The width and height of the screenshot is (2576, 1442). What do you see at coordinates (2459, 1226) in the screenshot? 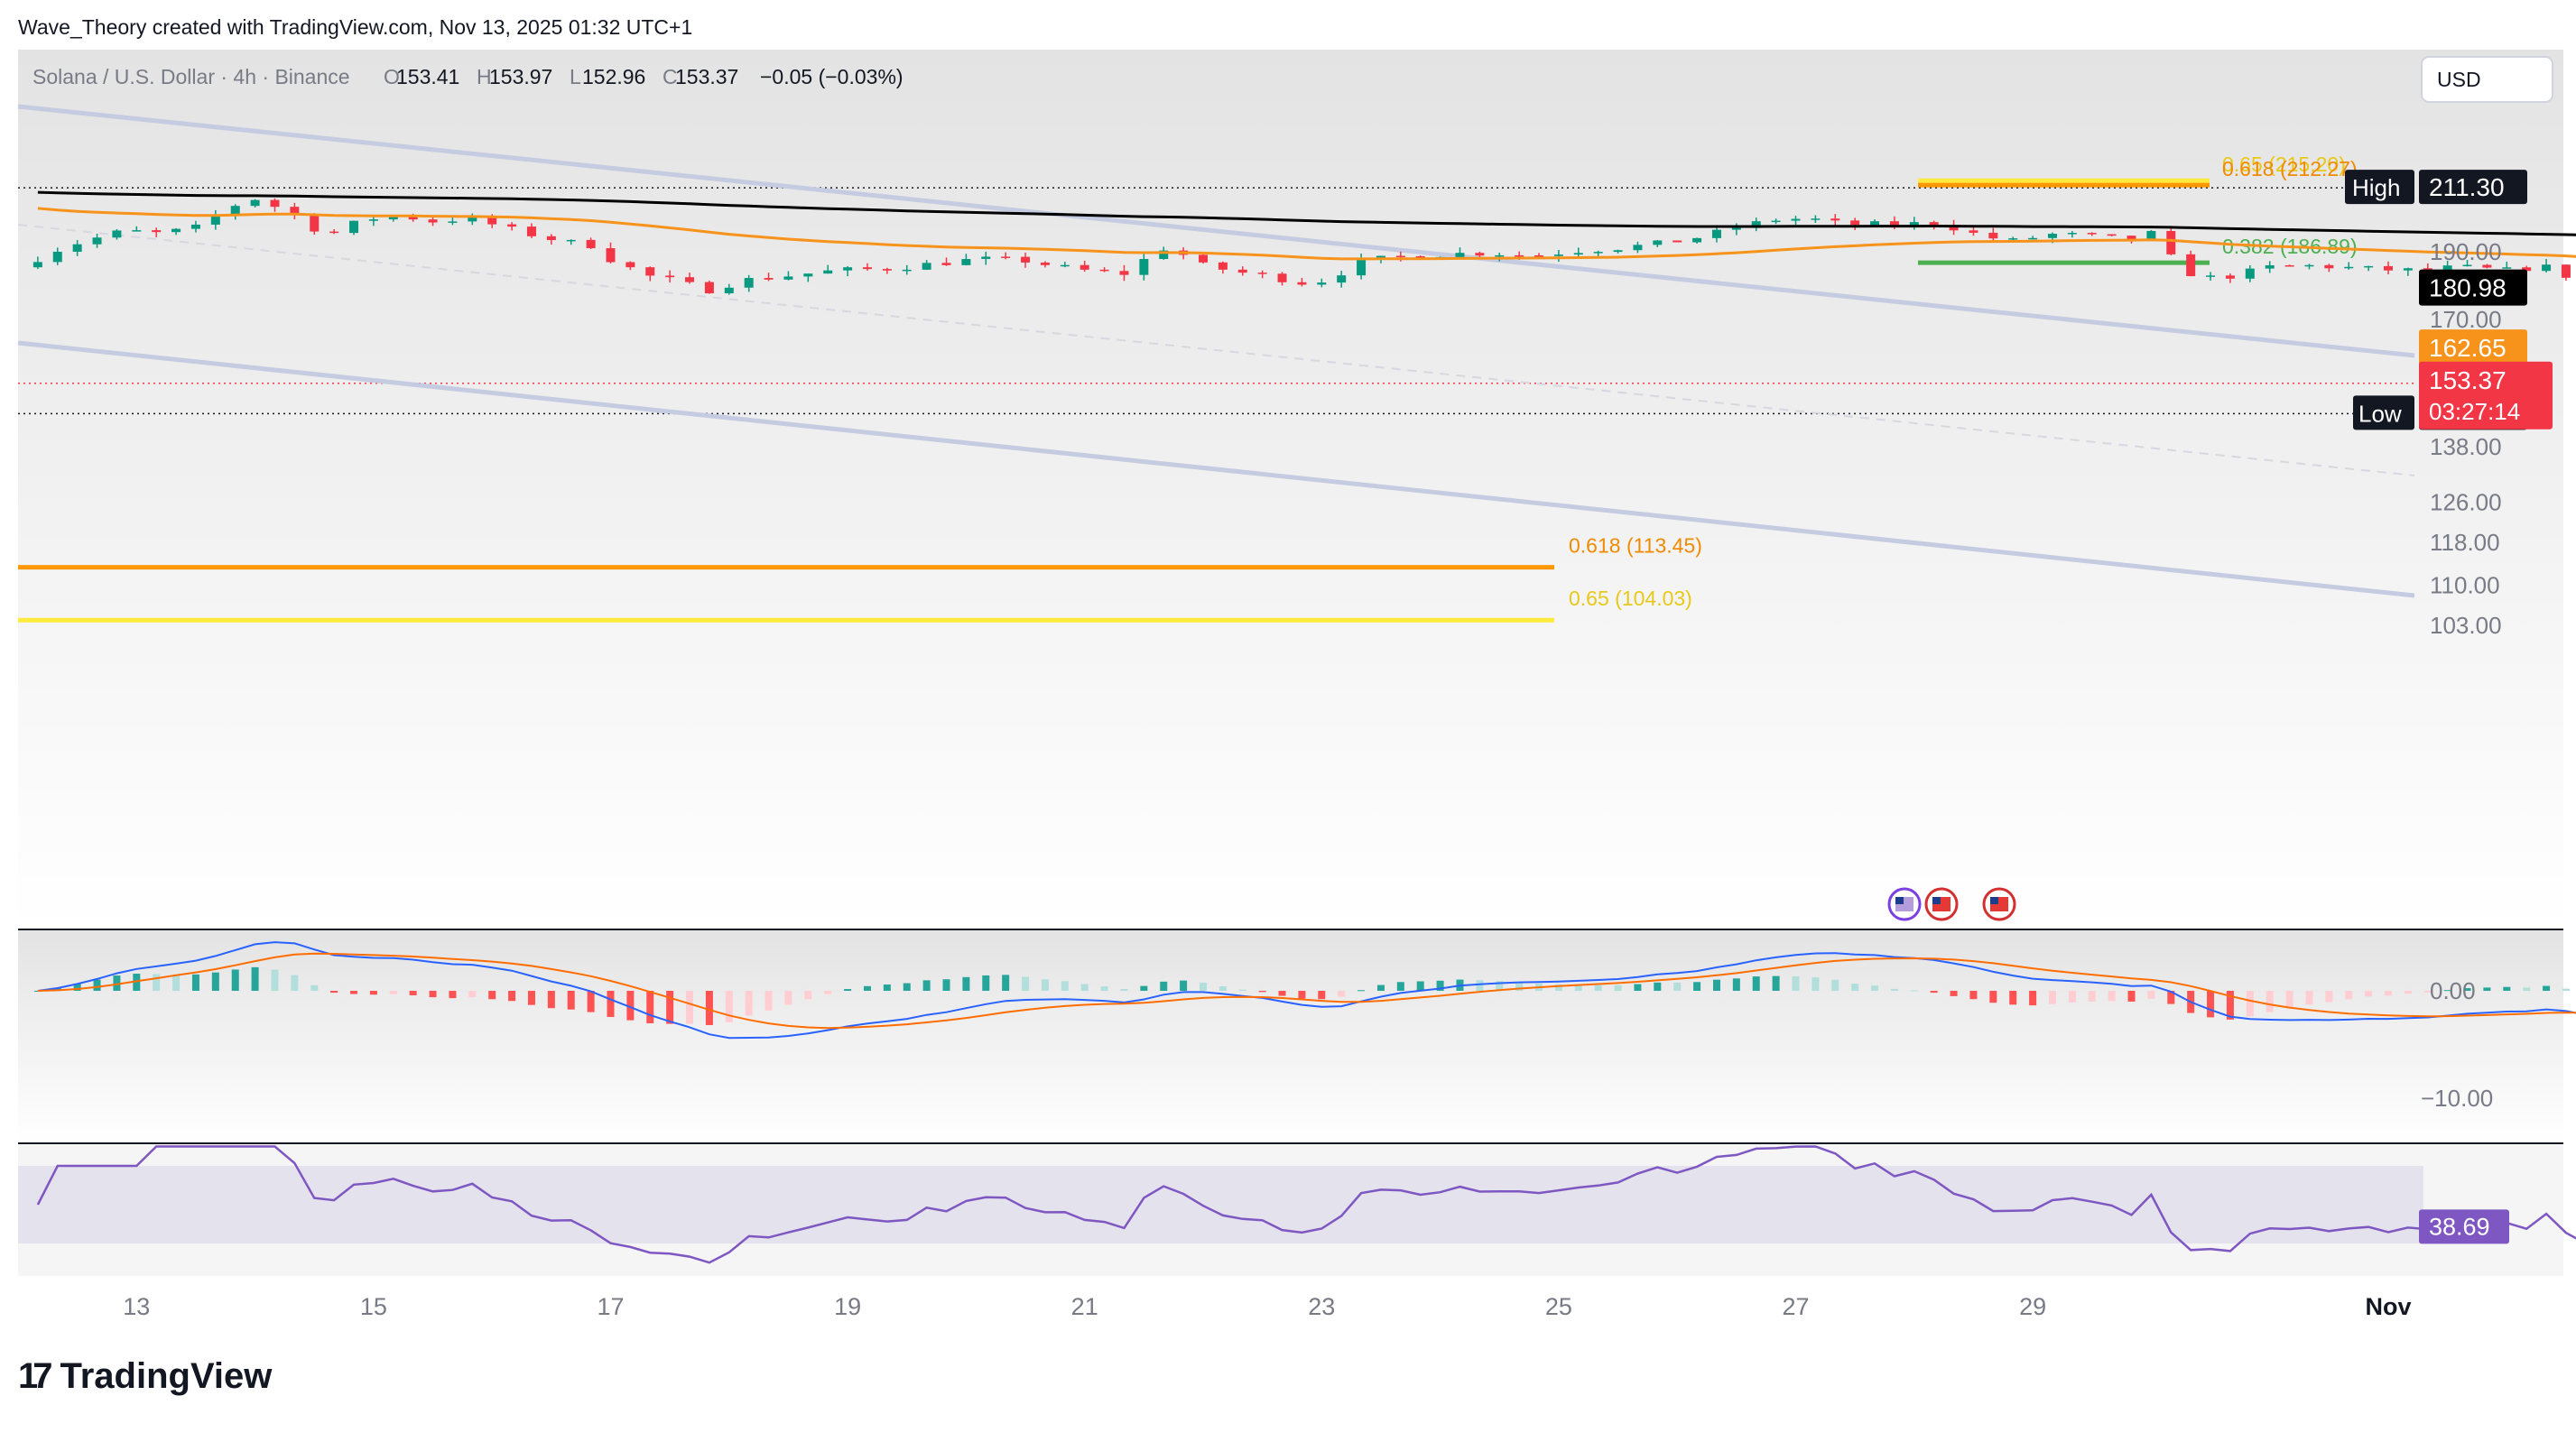
I see `rsi-value: 38.69` at bounding box center [2459, 1226].